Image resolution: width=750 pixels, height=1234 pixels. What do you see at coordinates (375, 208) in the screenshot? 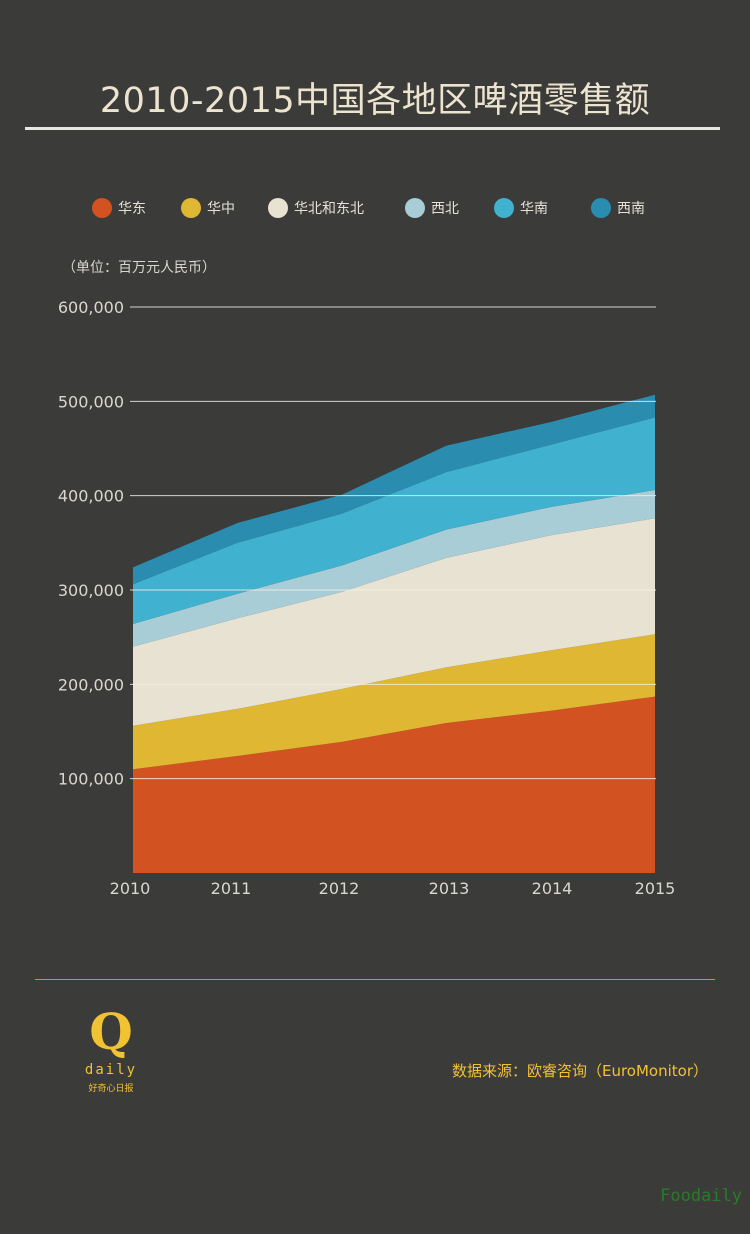
I see `chart-legend: 华东 华中 华北和东北 西北 华南 西南` at bounding box center [375, 208].